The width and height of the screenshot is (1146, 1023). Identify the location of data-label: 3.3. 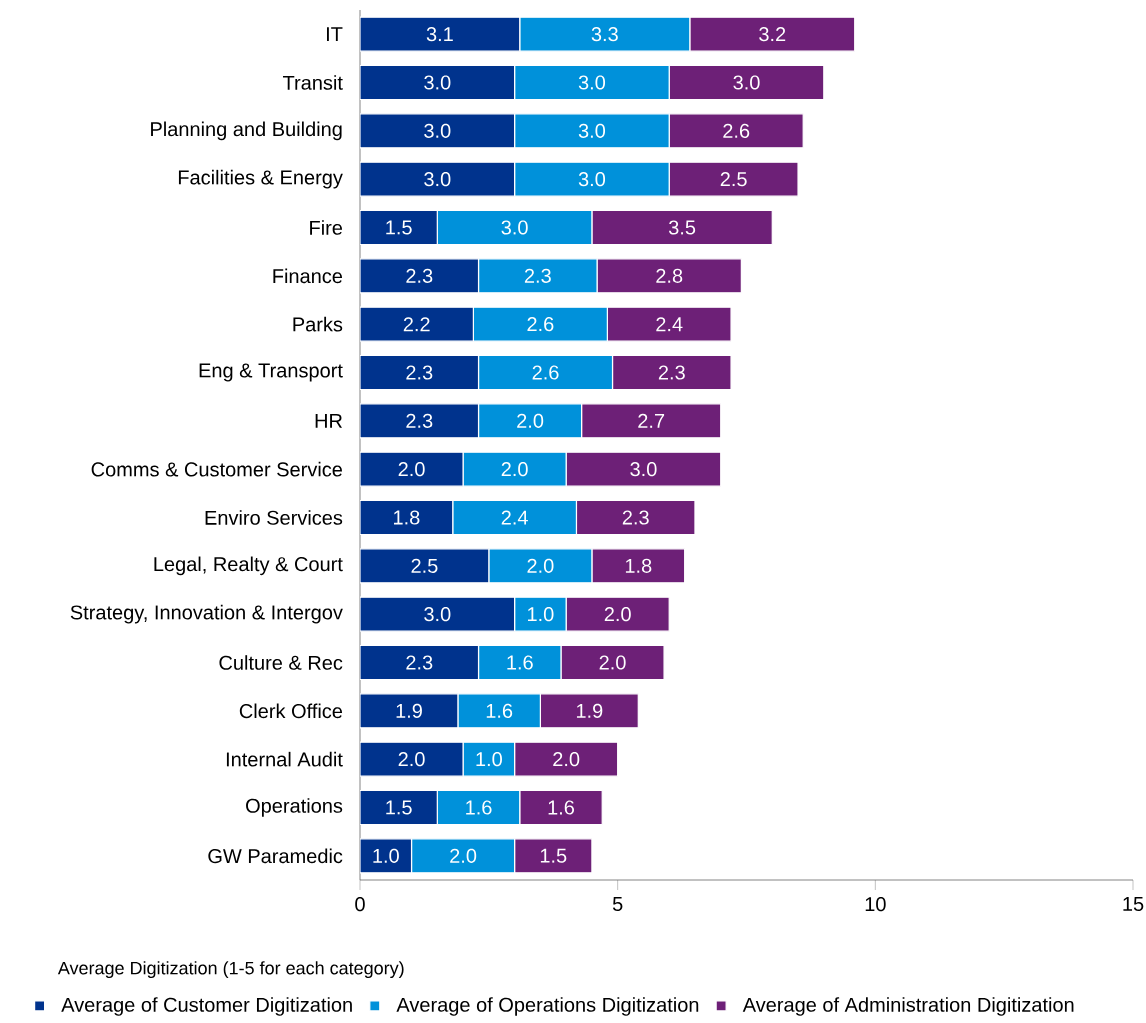
(604, 34).